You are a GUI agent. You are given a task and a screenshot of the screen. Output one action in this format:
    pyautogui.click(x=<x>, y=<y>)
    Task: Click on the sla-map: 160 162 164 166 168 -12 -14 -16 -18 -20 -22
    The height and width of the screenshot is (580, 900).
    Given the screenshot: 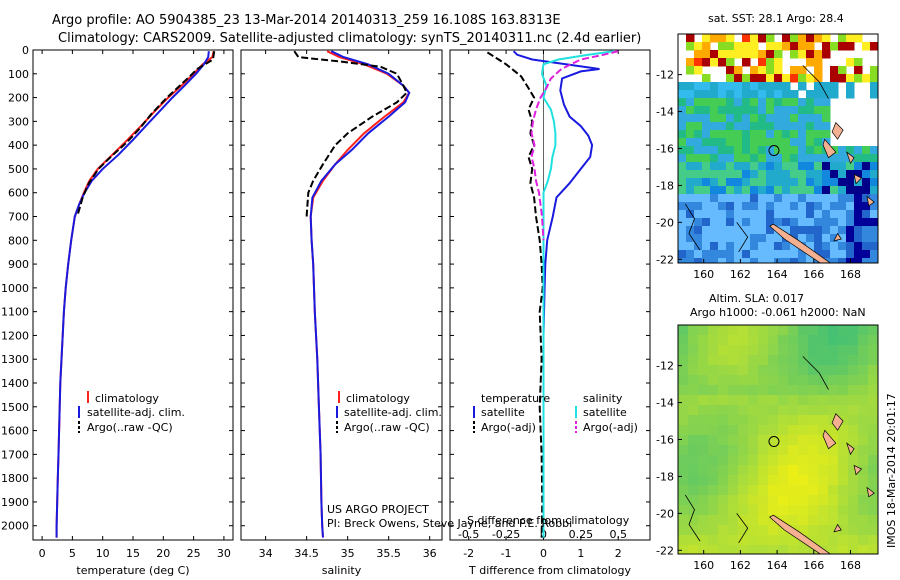 What is the action you would take?
    pyautogui.click(x=767, y=448)
    